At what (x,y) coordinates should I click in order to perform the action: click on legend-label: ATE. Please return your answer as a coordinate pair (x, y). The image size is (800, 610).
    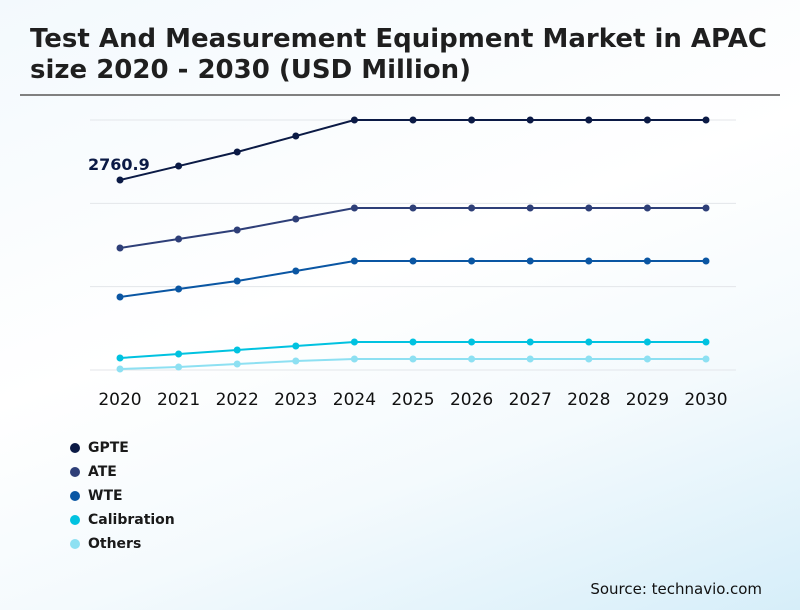
    Looking at the image, I should click on (102, 472).